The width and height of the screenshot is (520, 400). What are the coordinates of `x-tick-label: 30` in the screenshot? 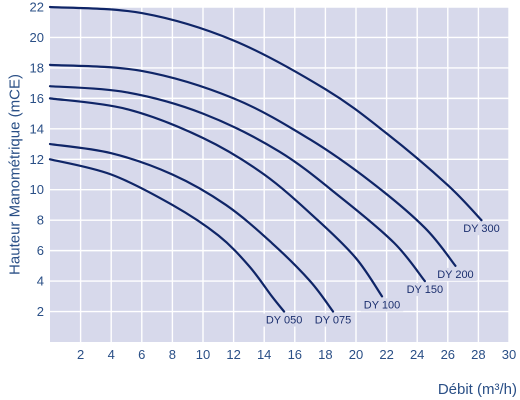 It's located at (509, 354).